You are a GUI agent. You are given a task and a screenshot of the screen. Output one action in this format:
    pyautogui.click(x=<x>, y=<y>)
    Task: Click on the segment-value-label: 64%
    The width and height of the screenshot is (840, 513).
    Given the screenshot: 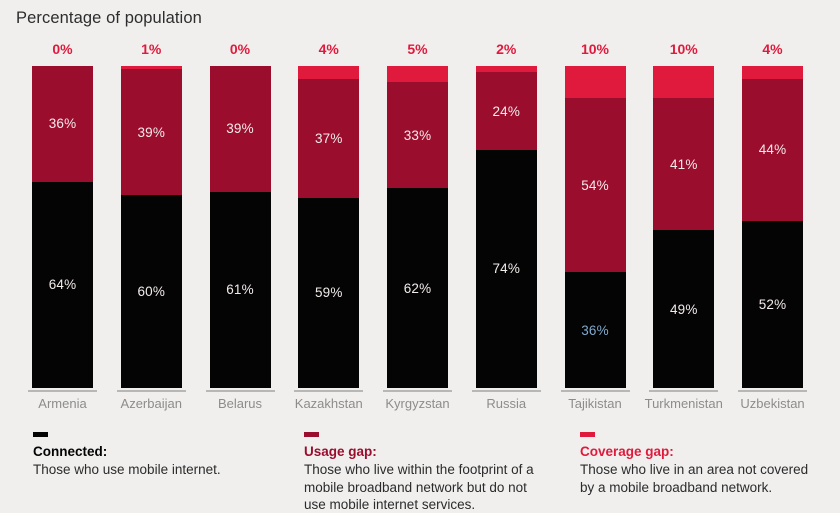 What is the action you would take?
    pyautogui.click(x=62, y=285)
    